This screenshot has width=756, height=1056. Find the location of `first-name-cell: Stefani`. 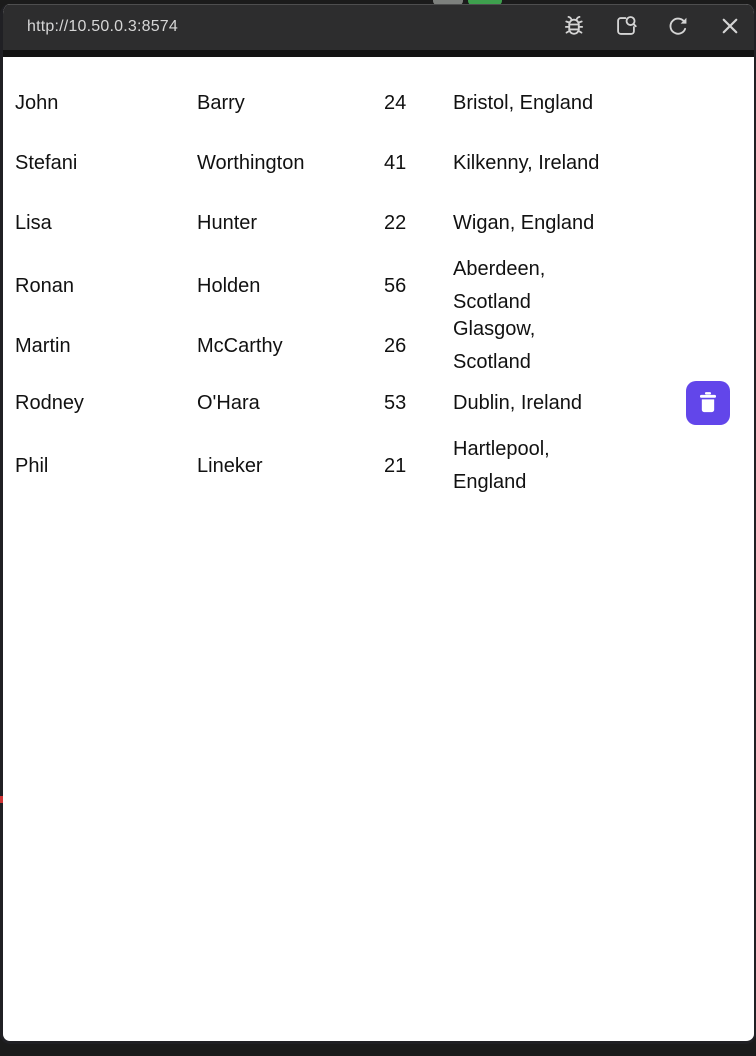

first-name-cell: Stefani is located at coordinates (46, 162).